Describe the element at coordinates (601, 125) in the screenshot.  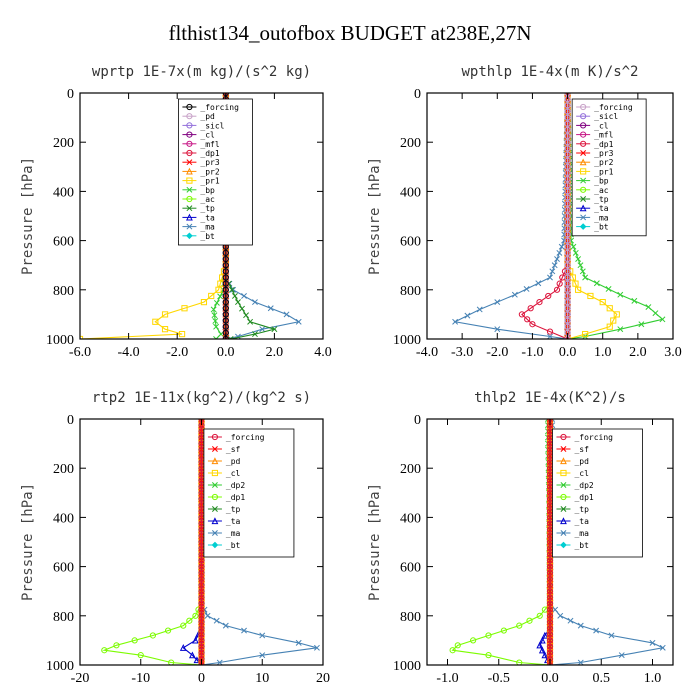
I see `legend-entry-cl: _cl` at that location.